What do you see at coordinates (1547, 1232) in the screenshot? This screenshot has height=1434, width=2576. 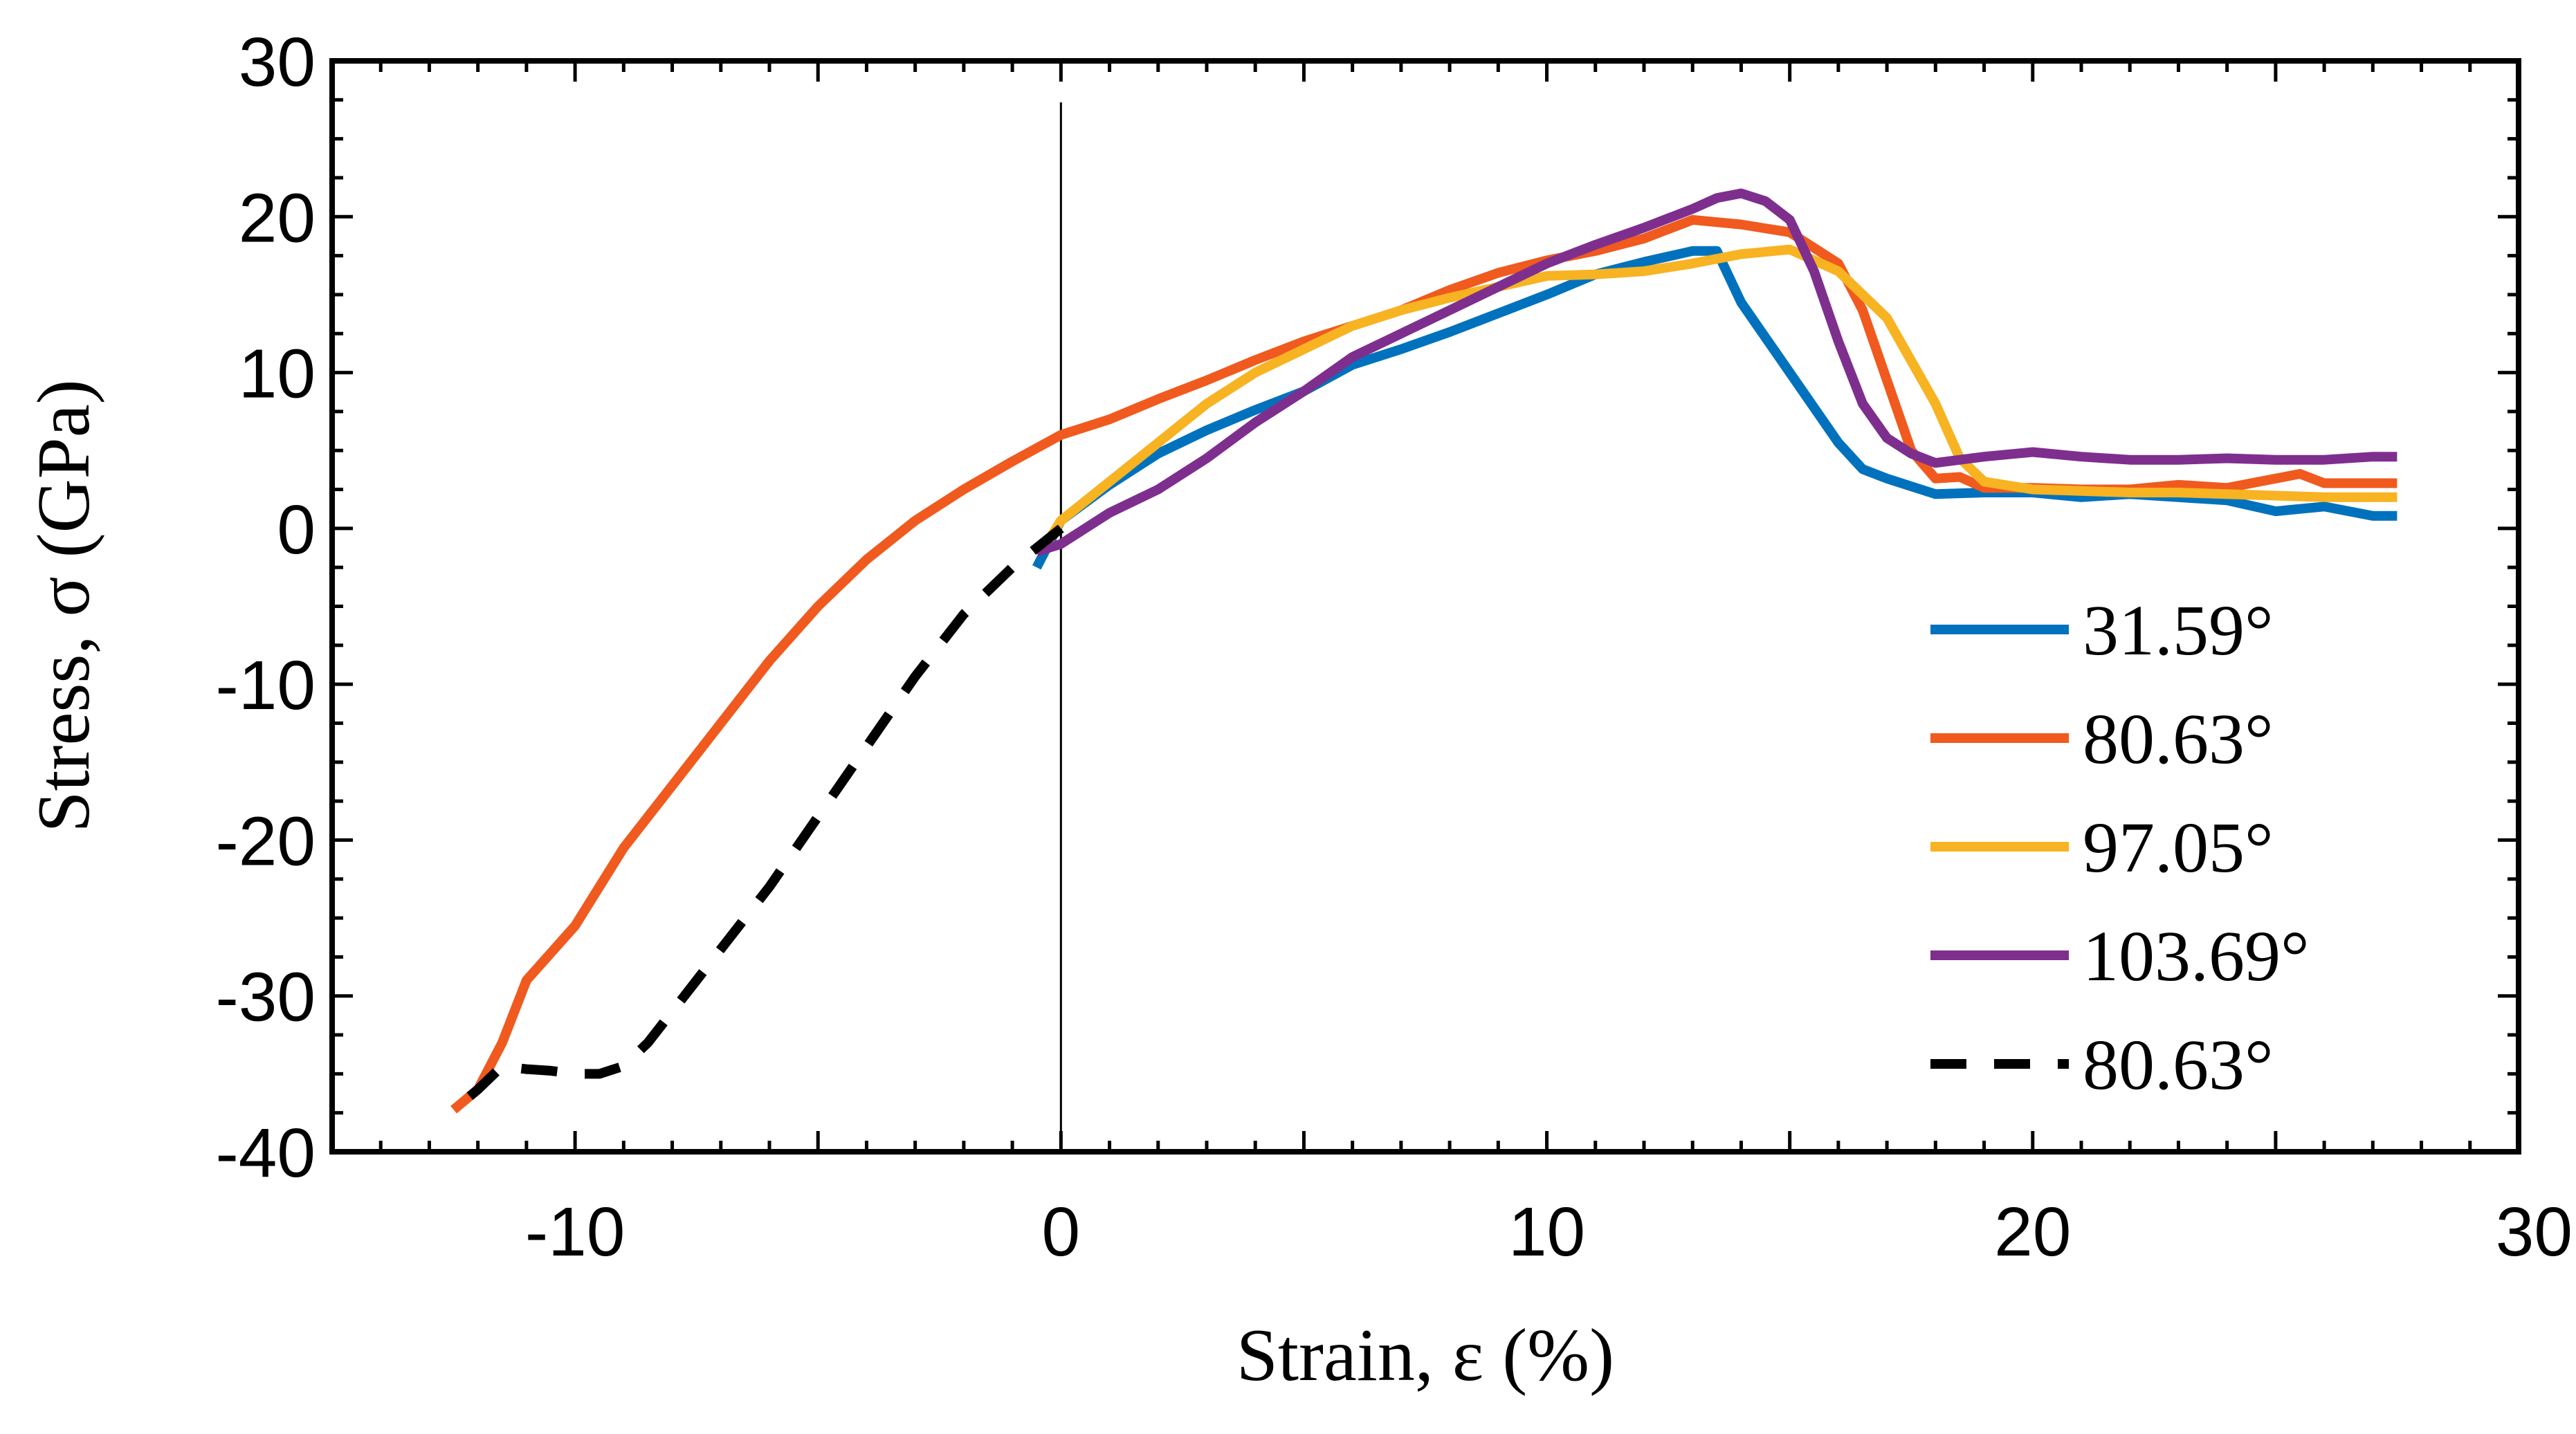 I see `x-tick-label: 10` at bounding box center [1547, 1232].